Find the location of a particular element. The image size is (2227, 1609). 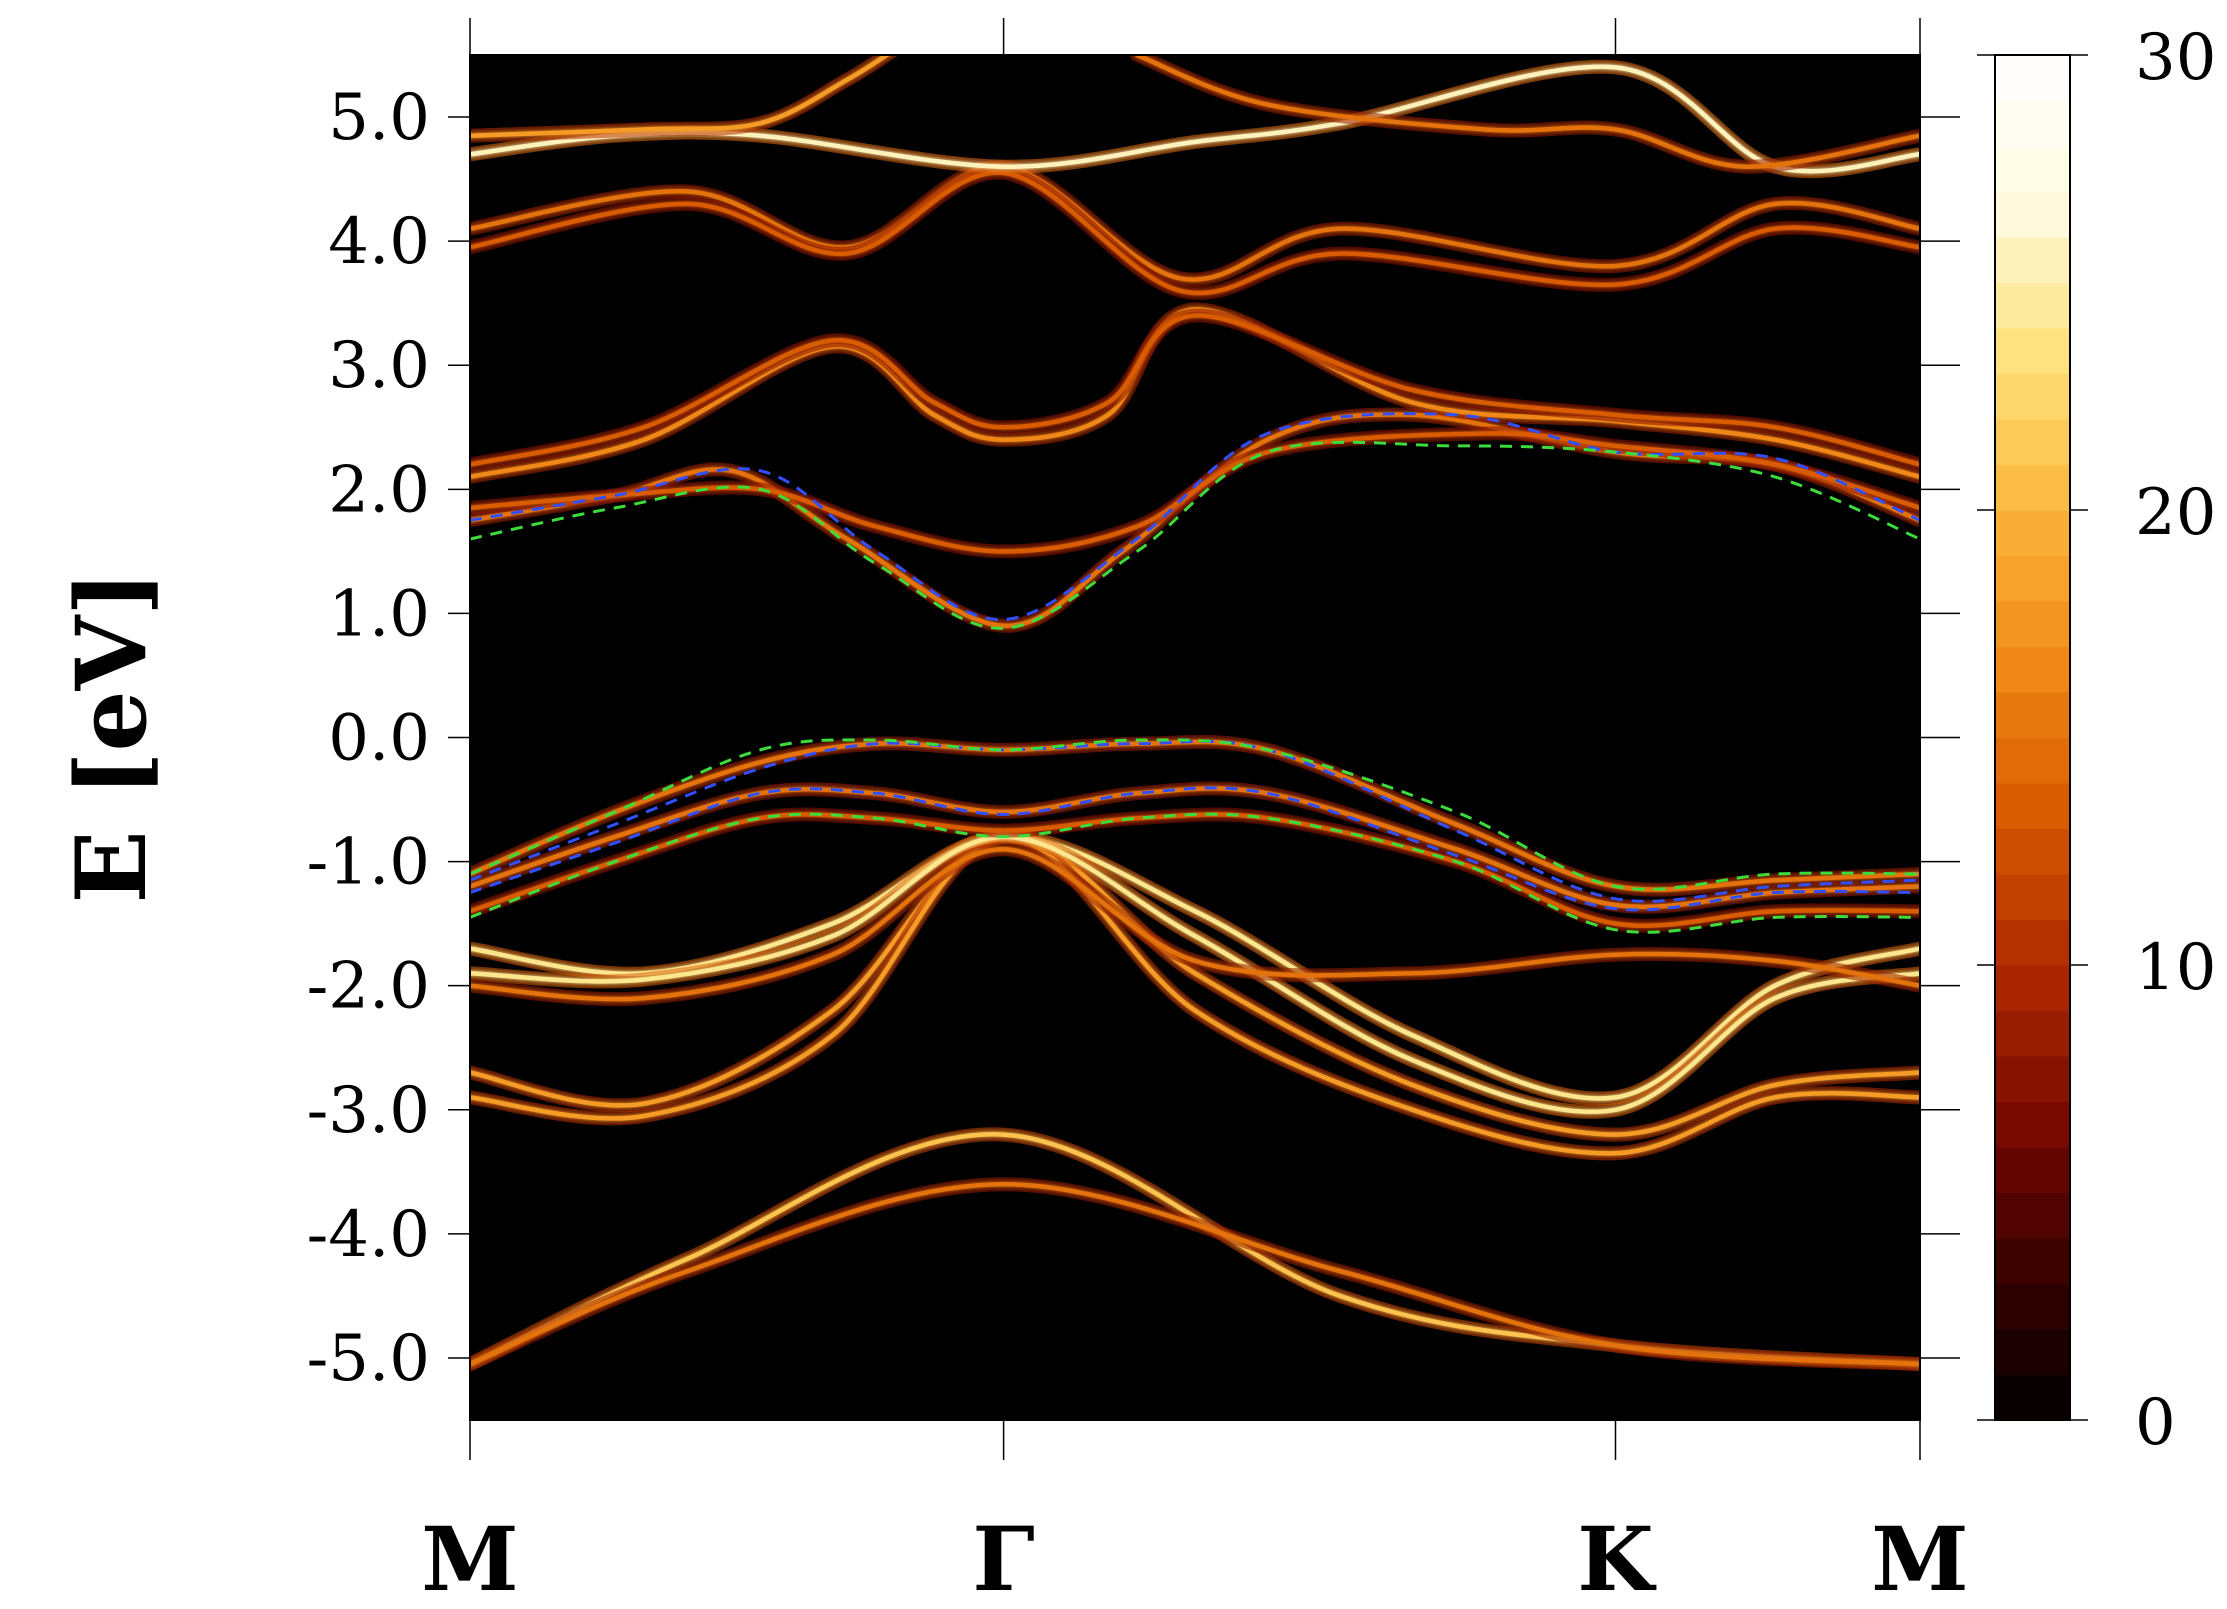

colorbar-tick-label: 30 is located at coordinates (2175, 58).